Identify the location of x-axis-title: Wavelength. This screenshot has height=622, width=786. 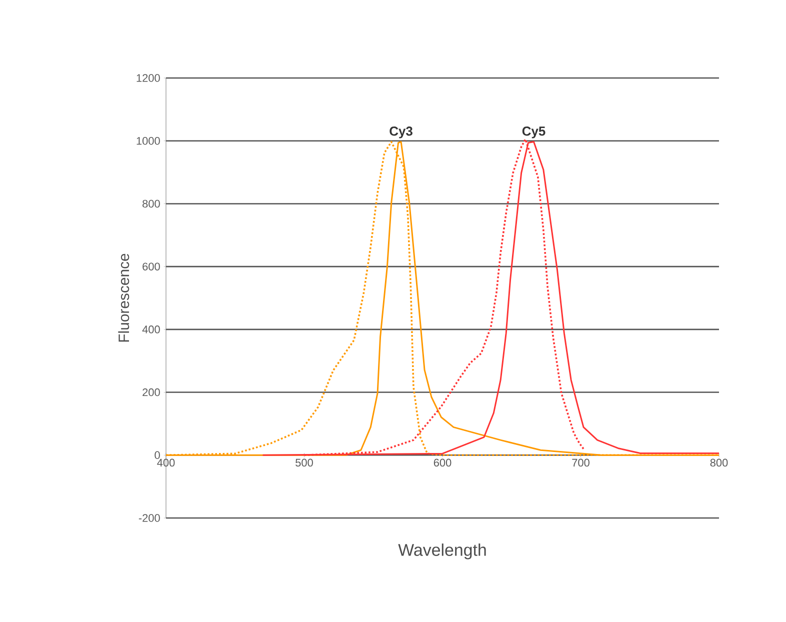
(442, 552).